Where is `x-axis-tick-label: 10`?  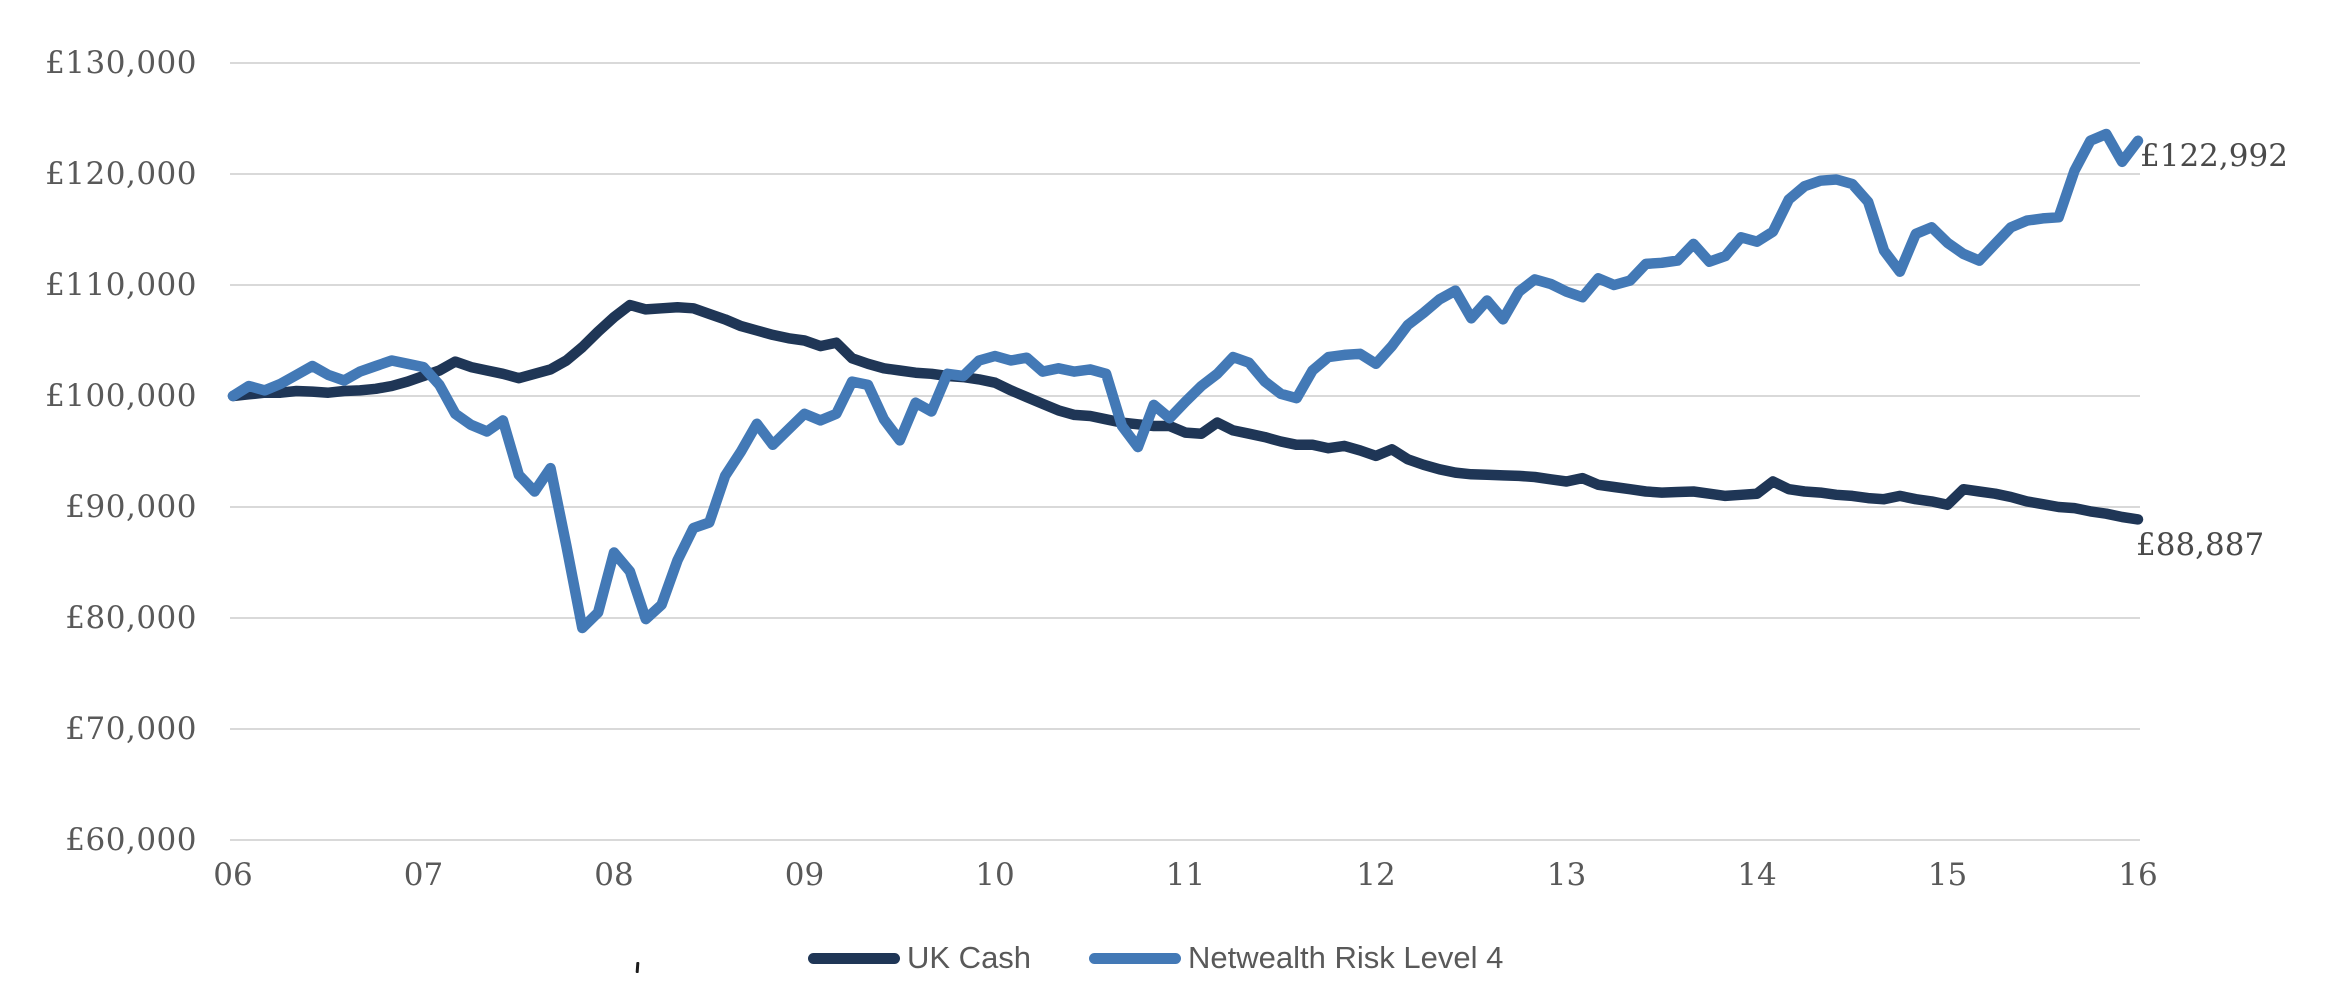
x-axis-tick-label: 10 is located at coordinates (995, 875).